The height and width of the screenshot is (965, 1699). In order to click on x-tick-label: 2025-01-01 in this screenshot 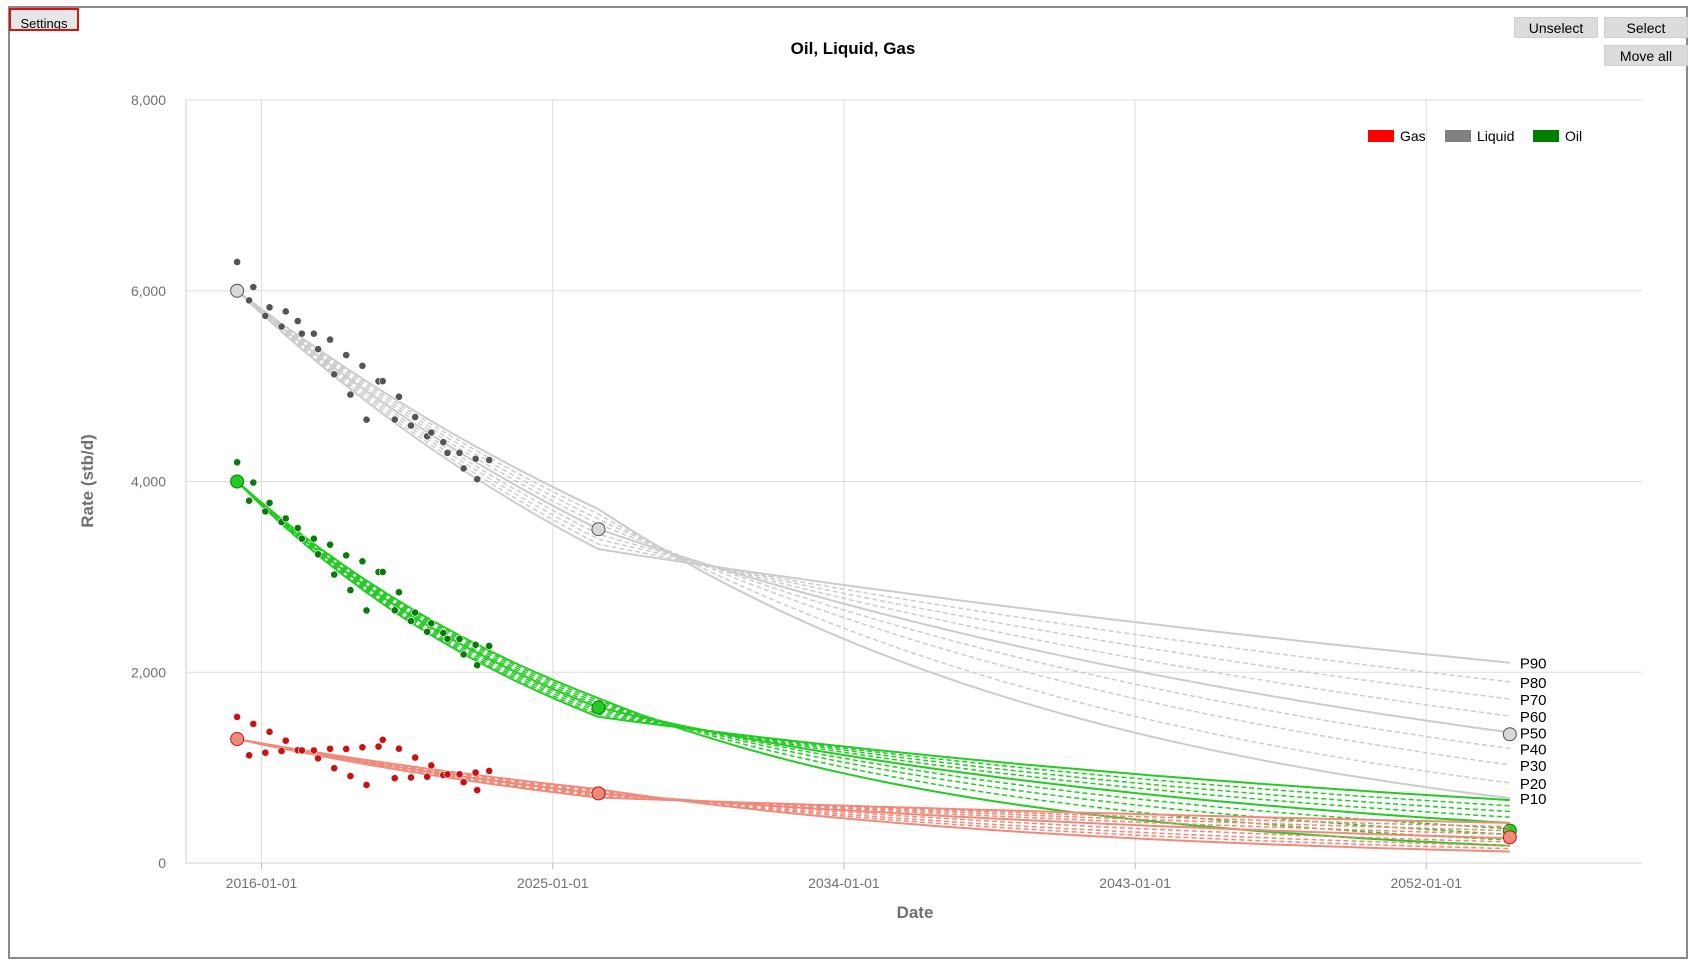, I will do `click(553, 883)`.